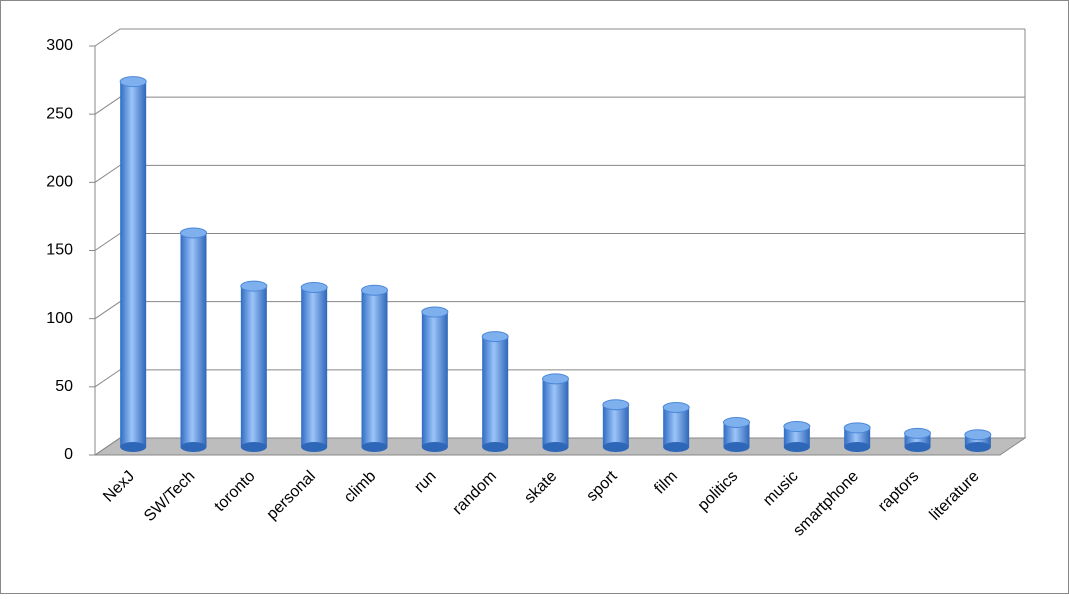 The height and width of the screenshot is (599, 1069). I want to click on y-tick-label: 100, so click(59, 318).